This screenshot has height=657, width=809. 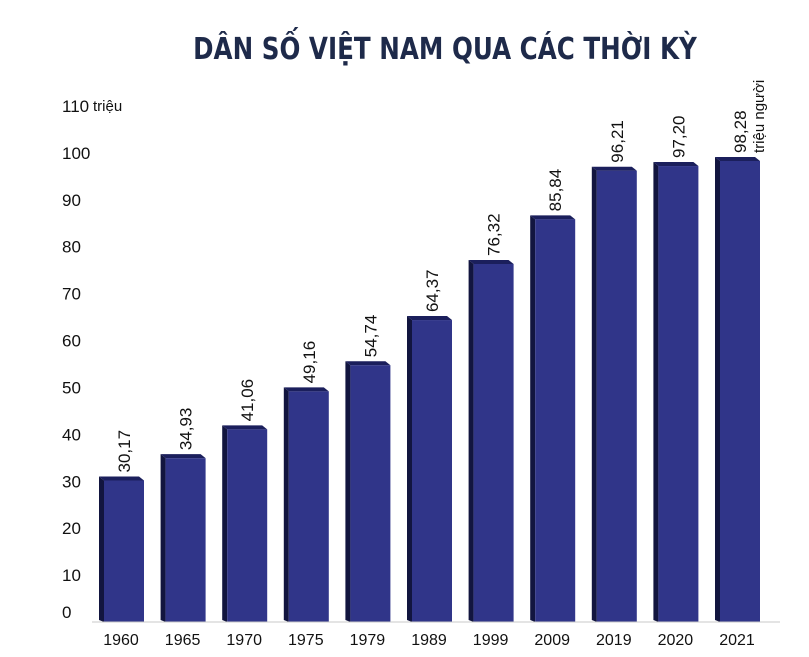 What do you see at coordinates (676, 640) in the screenshot?
I see `x-tick-label: 2020` at bounding box center [676, 640].